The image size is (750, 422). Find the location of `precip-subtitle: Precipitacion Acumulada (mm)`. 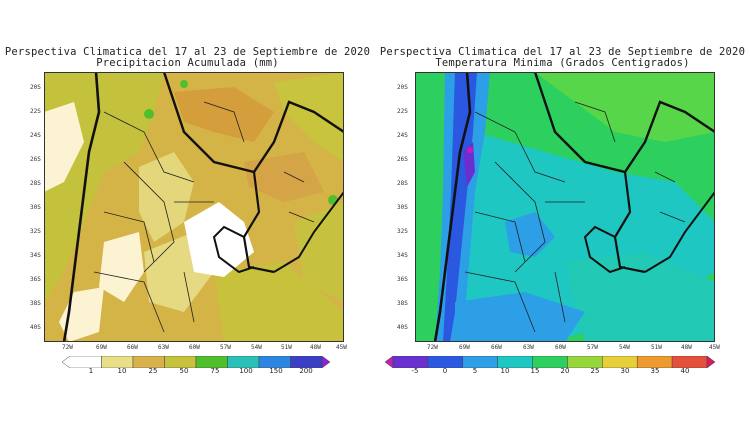

precip-subtitle: Precipitacion Acumulada (mm) is located at coordinates (187, 63).